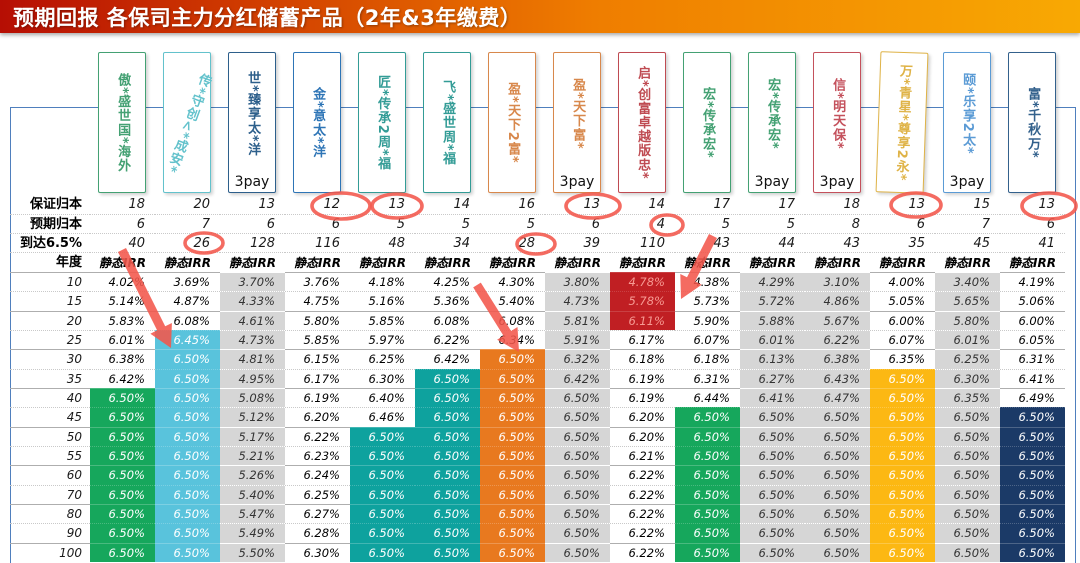 This screenshot has height=563, width=1080. Describe the element at coordinates (252, 242) in the screenshot. I see `info-value-reach: 128` at that location.